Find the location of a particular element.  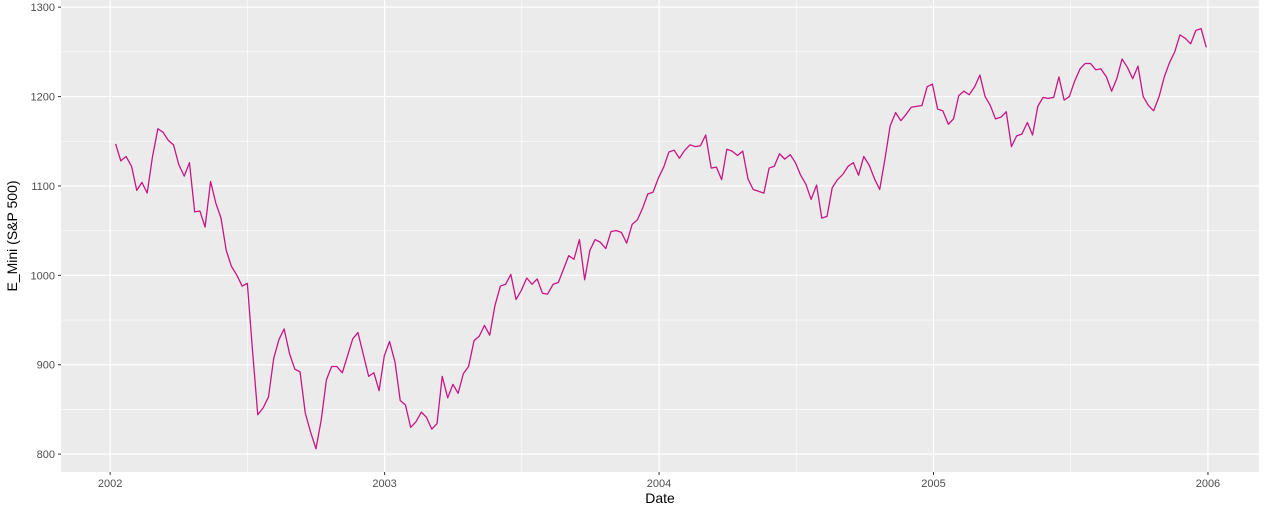

x-tick-label: 2006 is located at coordinates (1208, 484).